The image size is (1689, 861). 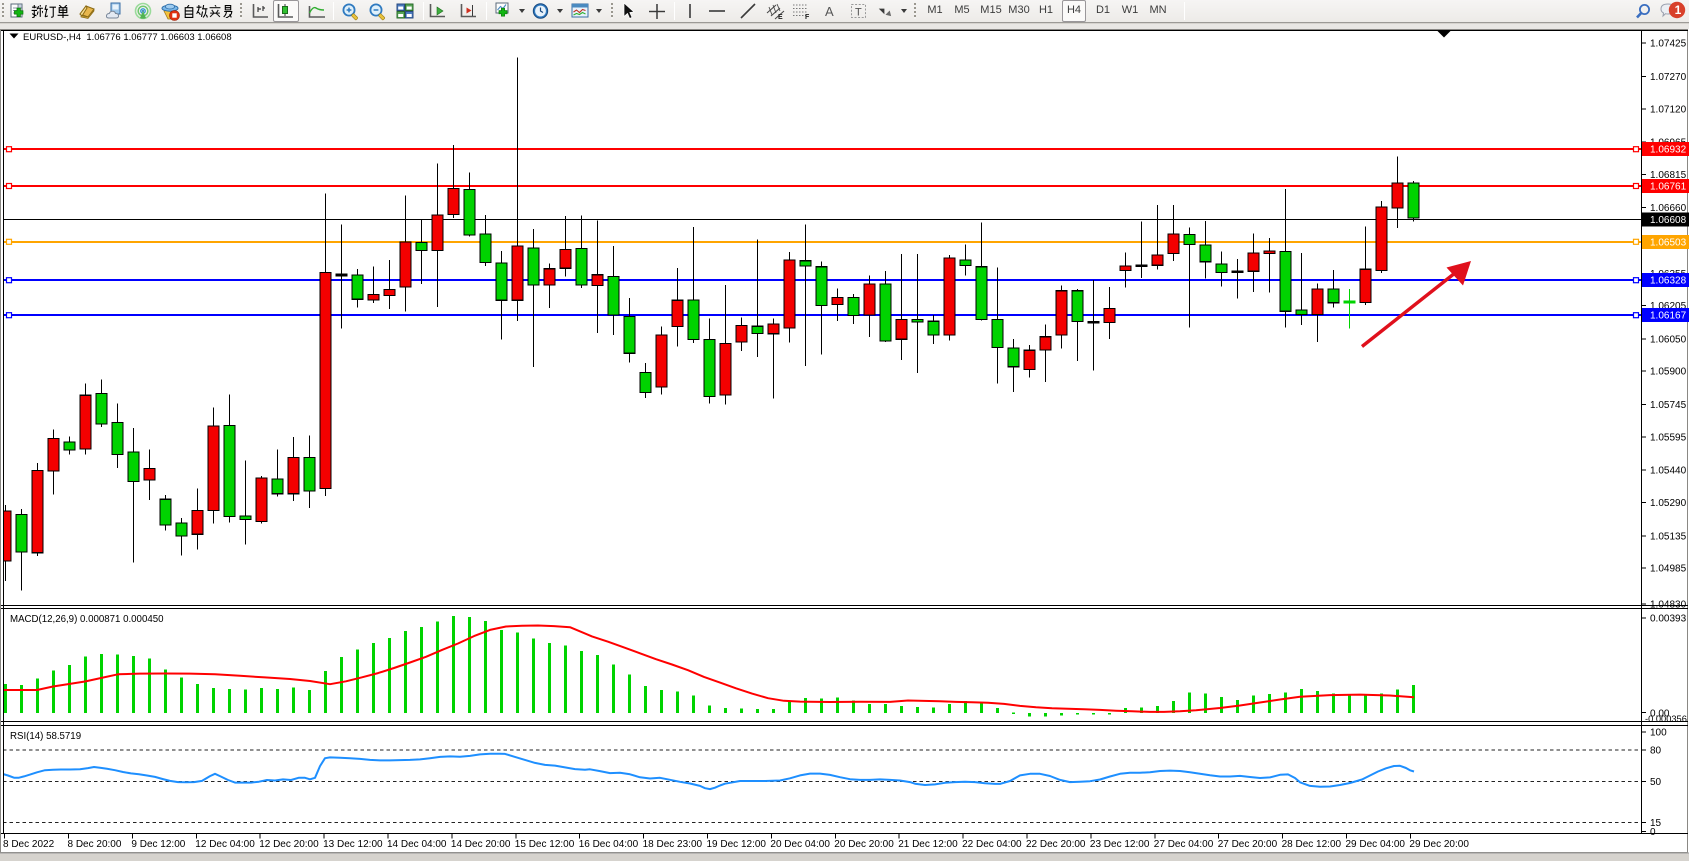 I want to click on svg-text: 27 Dec 04:00, so click(x=1184, y=844).